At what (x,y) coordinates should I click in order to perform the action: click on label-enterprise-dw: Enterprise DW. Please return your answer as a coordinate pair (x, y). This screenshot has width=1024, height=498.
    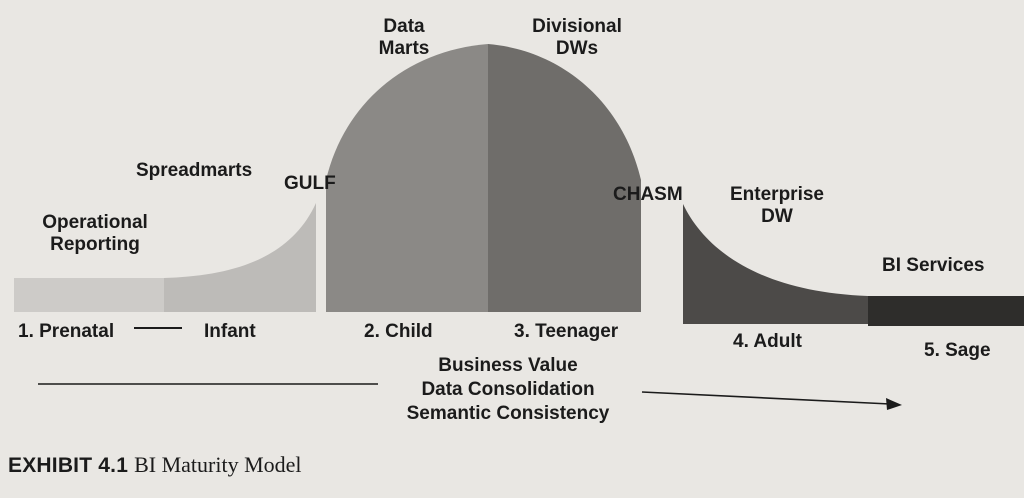
    Looking at the image, I should click on (777, 205).